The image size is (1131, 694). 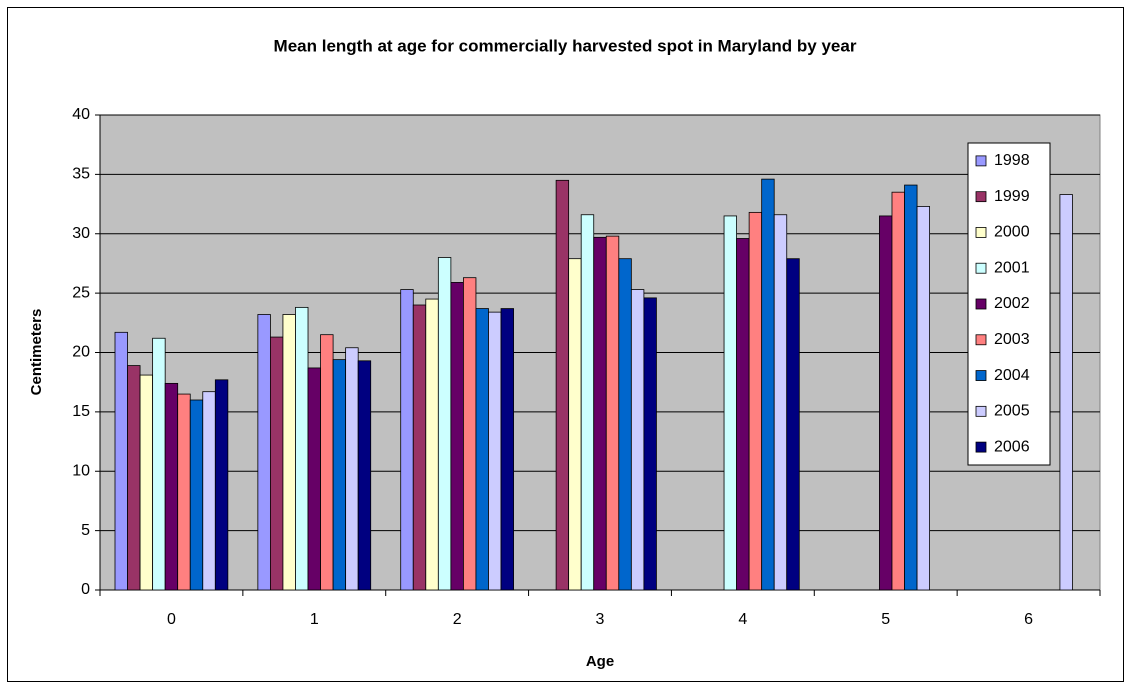 I want to click on legend-label: 2001, so click(x=1012, y=267).